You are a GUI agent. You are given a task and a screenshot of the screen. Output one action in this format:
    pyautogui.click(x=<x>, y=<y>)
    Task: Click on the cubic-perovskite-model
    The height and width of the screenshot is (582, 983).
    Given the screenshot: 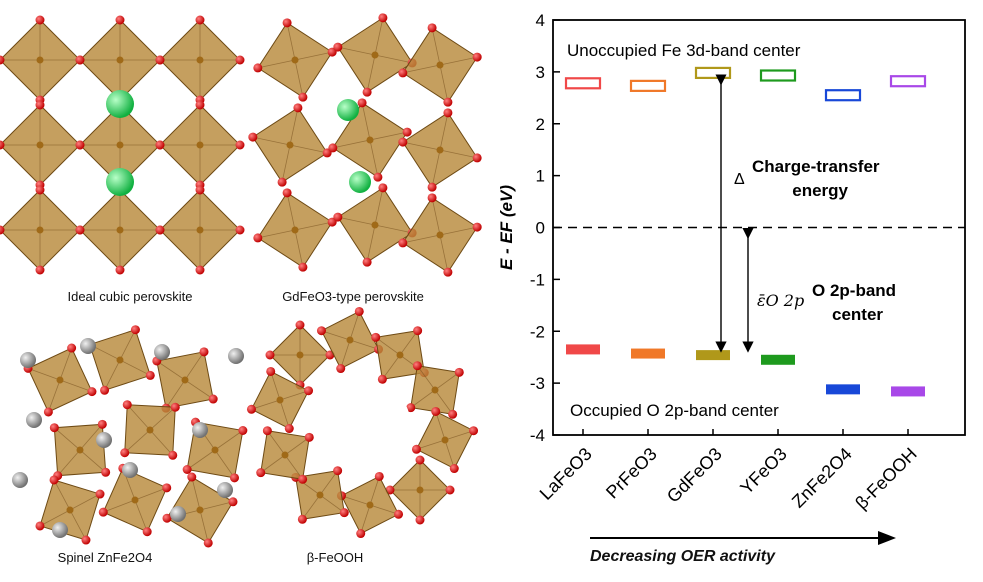 What is the action you would take?
    pyautogui.click(x=122, y=145)
    